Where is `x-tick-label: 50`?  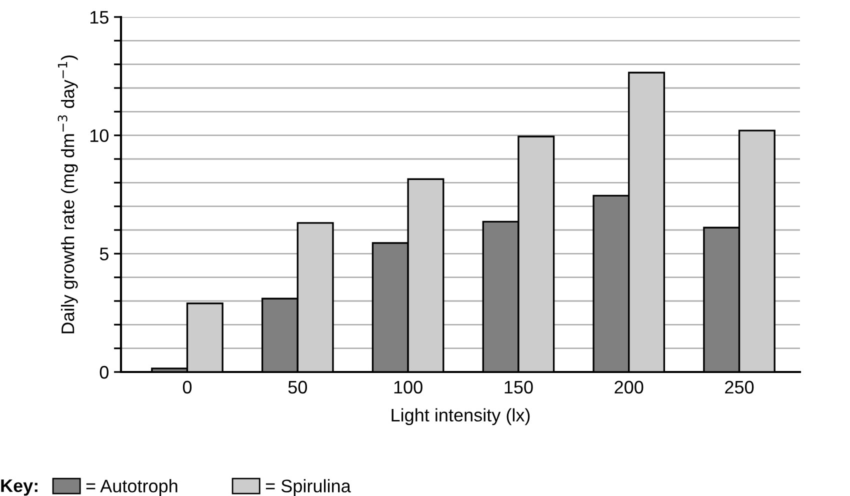
x-tick-label: 50 is located at coordinates (297, 387).